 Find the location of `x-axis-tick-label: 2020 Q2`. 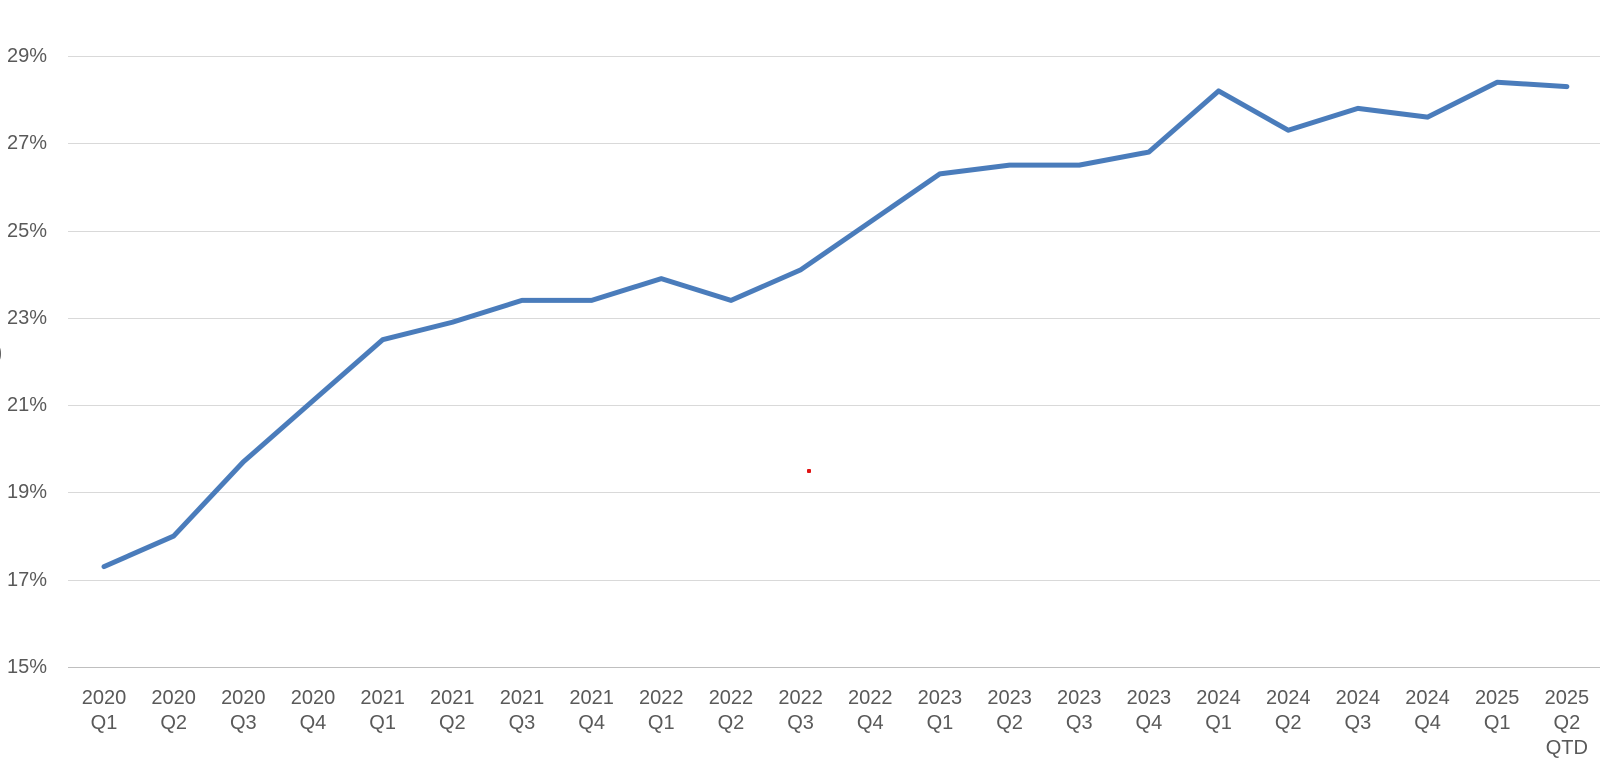

x-axis-tick-label: 2020 Q2 is located at coordinates (174, 711).